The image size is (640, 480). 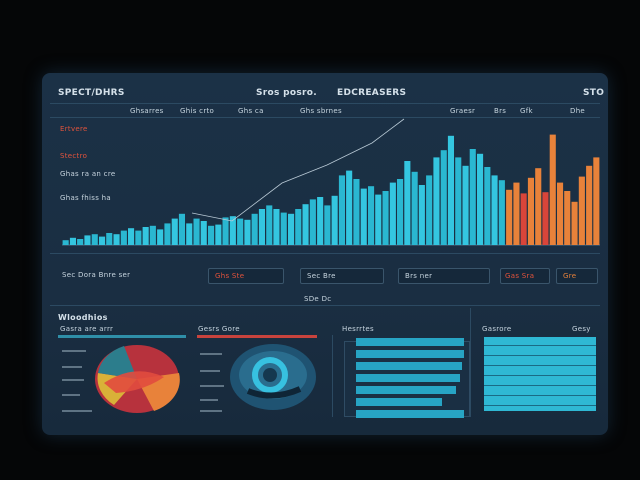 I want to click on filter-pill-5: Gre, so click(x=577, y=276).